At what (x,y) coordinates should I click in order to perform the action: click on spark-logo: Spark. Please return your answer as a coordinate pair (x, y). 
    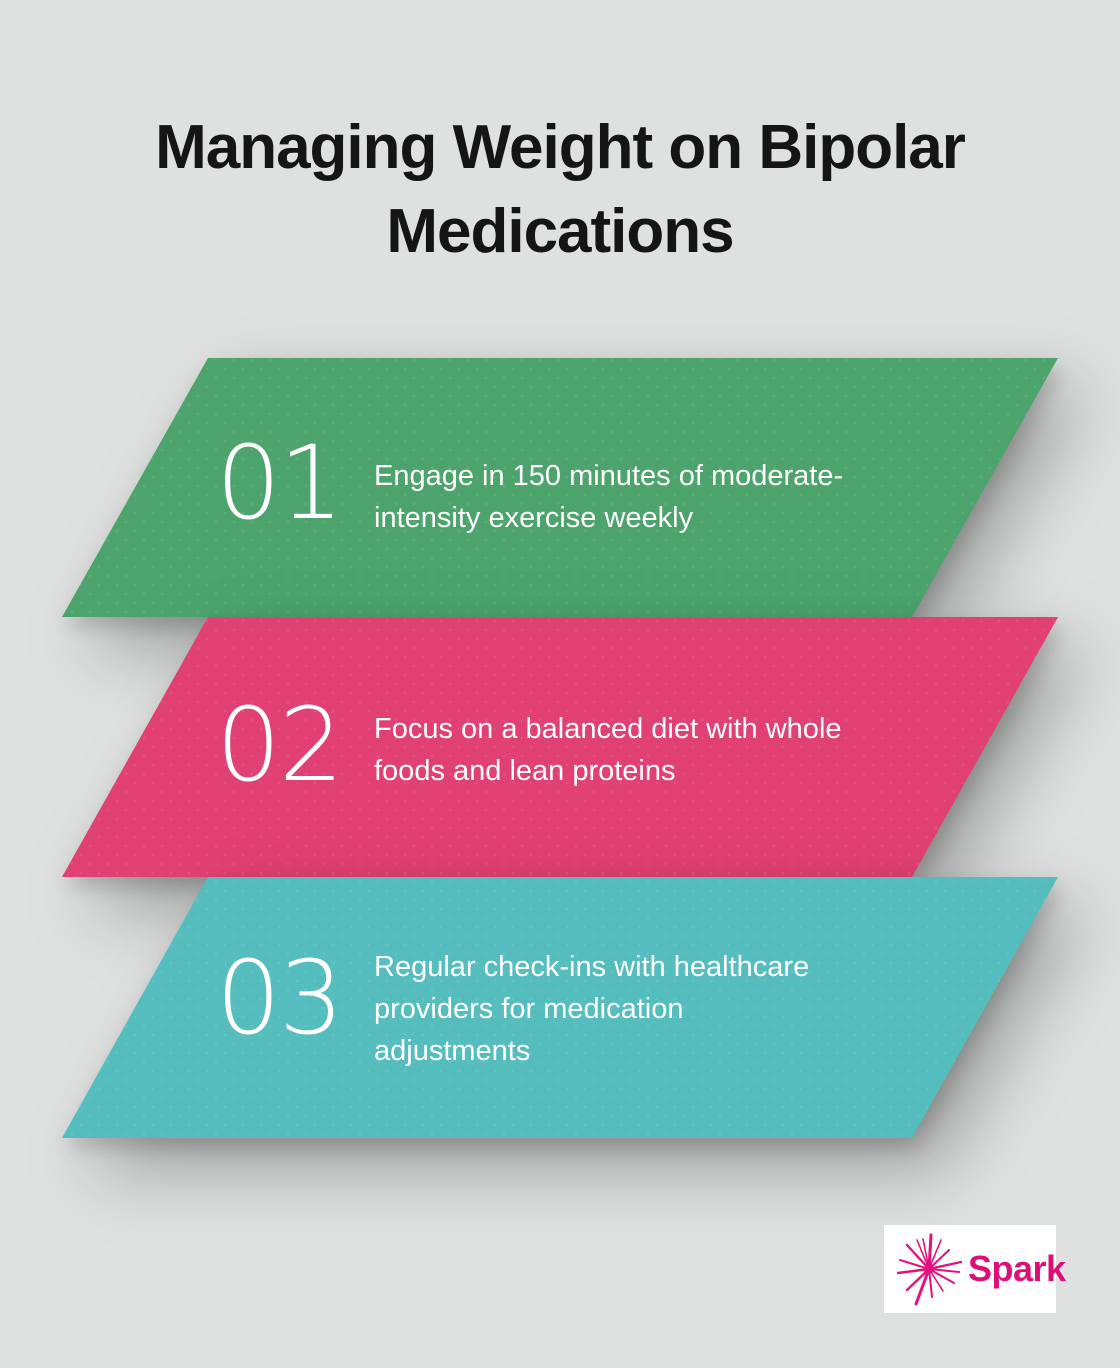
    Looking at the image, I should click on (975, 1269).